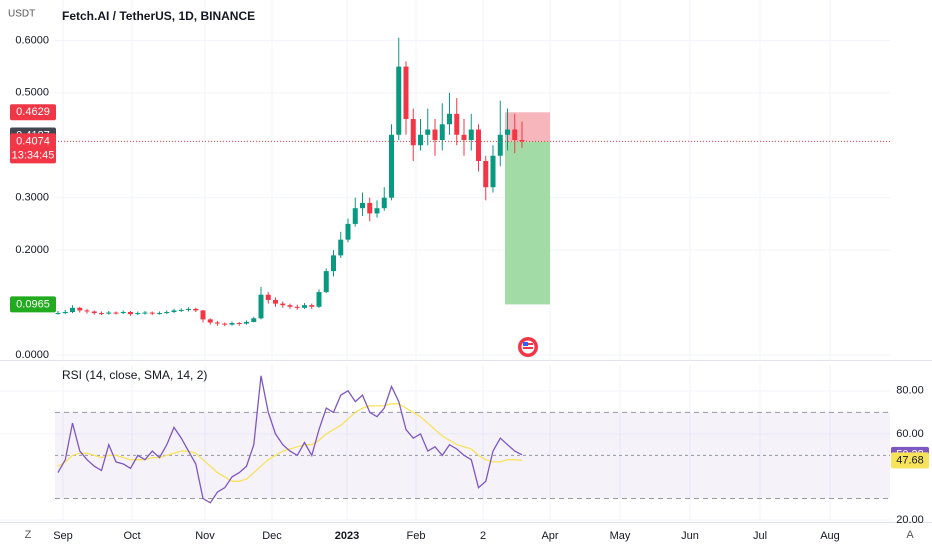 This screenshot has width=932, height=550. I want to click on x-tick-label: Dec, so click(272, 536).